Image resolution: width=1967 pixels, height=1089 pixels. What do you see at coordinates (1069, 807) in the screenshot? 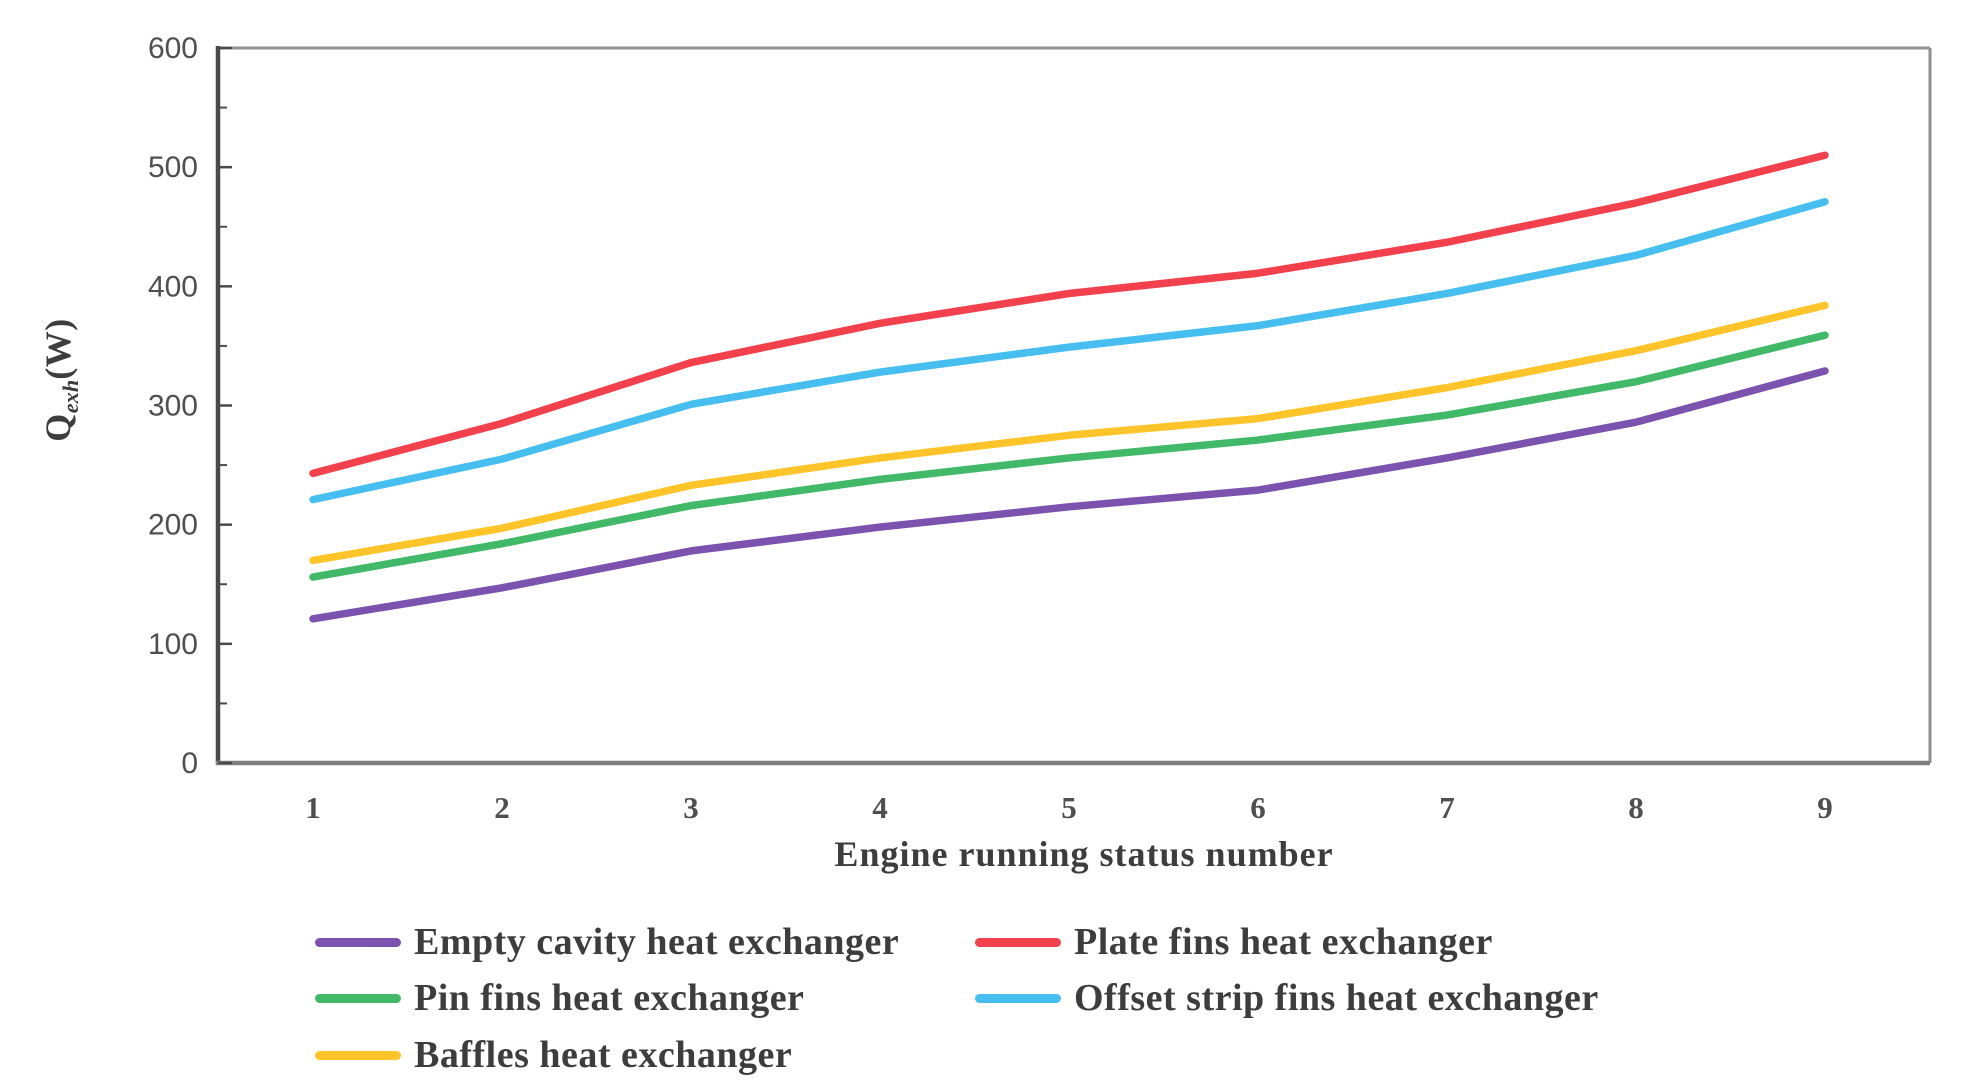
I see `x-tick-label-5: 5` at bounding box center [1069, 807].